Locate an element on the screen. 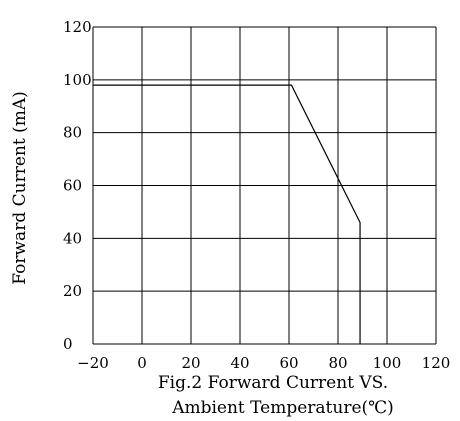  y-tick-label: 60 is located at coordinates (72, 186).